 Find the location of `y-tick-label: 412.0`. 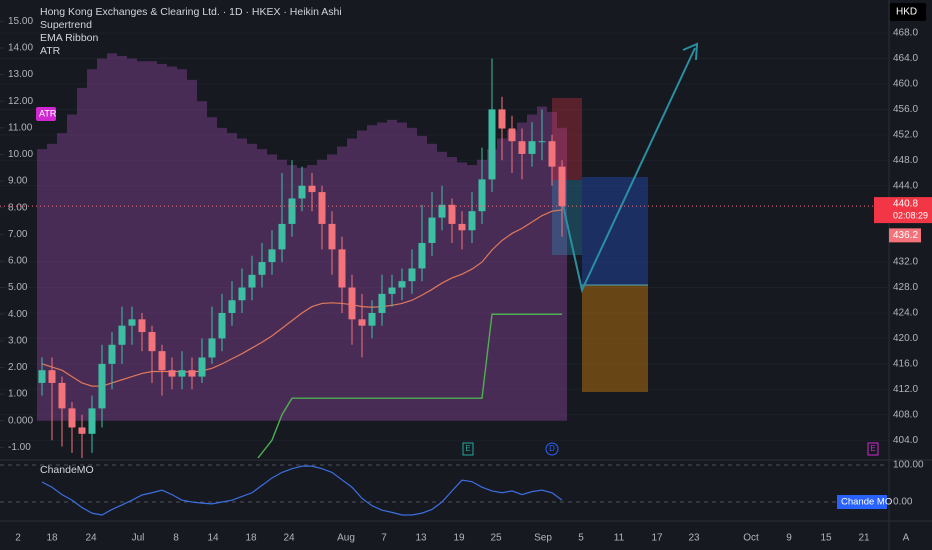

y-tick-label: 412.0 is located at coordinates (905, 389).